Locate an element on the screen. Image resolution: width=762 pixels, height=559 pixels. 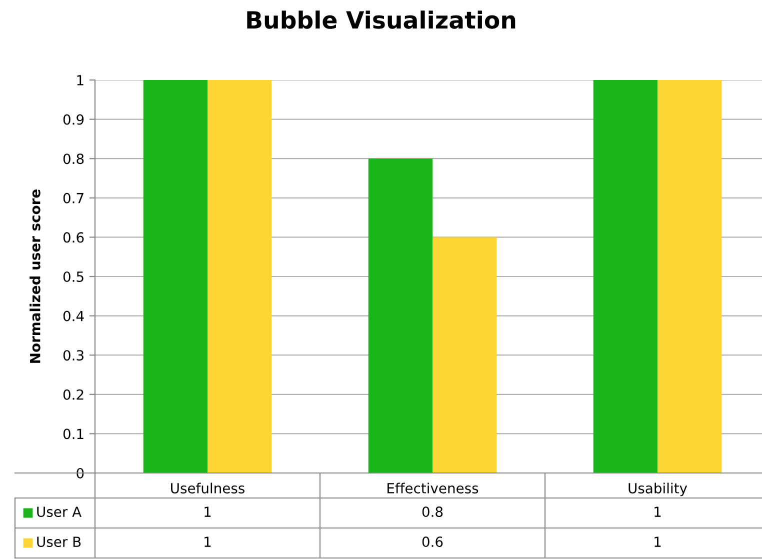
y-tick-label: 0.1 is located at coordinates (73, 434).